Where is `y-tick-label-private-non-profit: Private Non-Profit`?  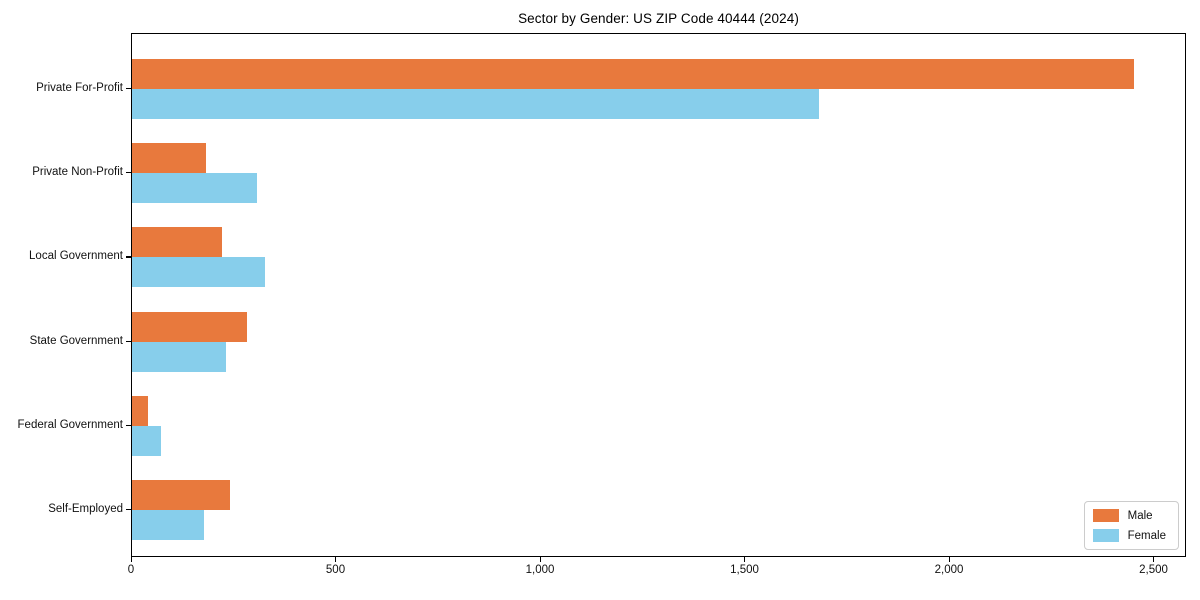 y-tick-label-private-non-profit: Private Non-Profit is located at coordinates (77, 172).